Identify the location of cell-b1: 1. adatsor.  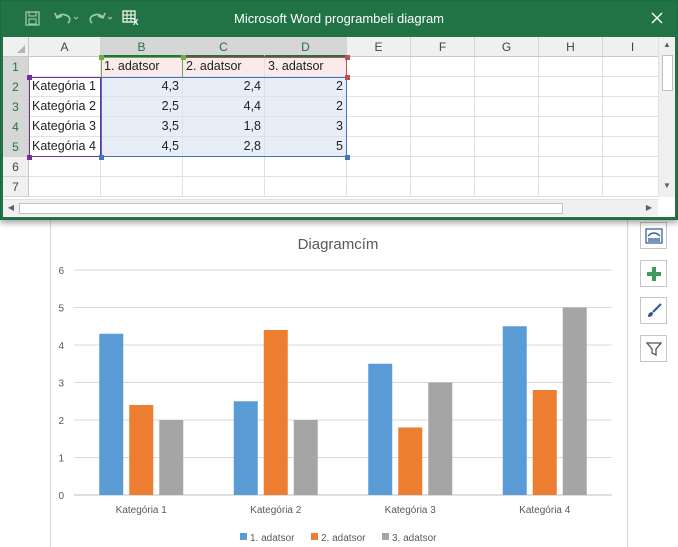
(142, 67).